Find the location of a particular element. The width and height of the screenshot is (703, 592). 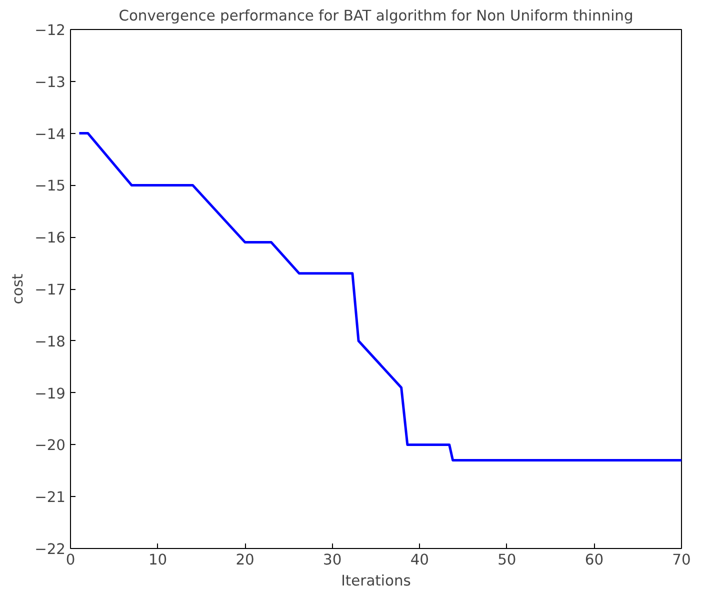

y-tick-label: −21 is located at coordinates (50, 497).